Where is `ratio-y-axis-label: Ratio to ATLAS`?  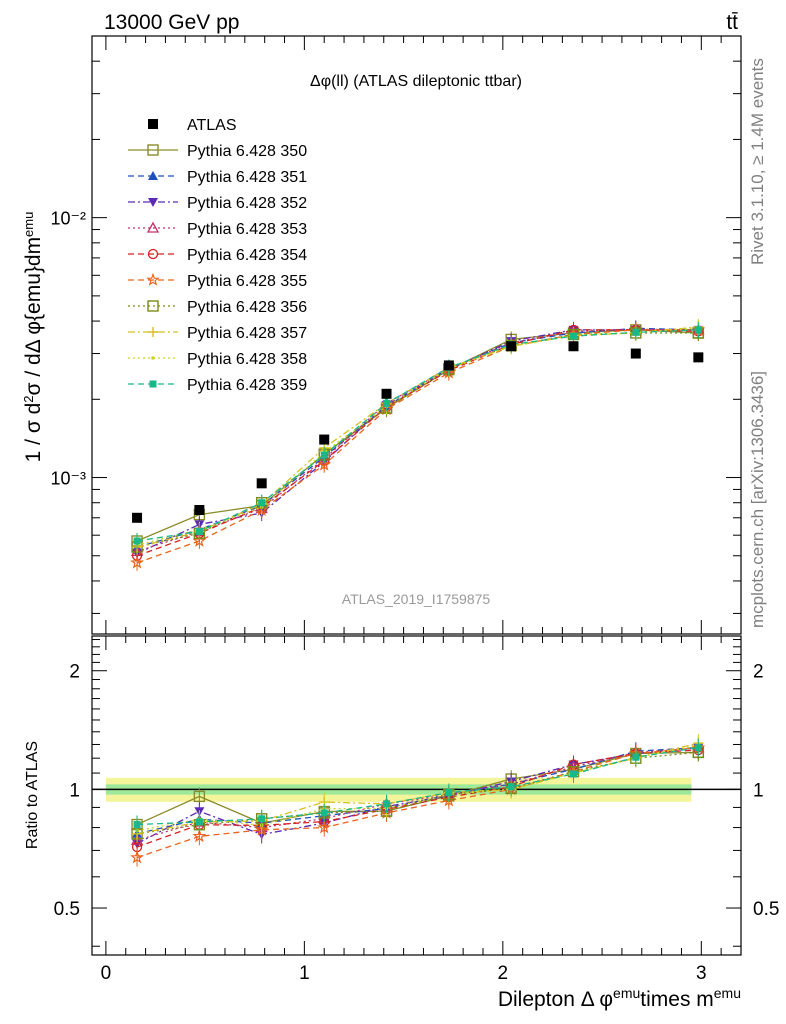
ratio-y-axis-label: Ratio to ATLAS is located at coordinates (32, 795).